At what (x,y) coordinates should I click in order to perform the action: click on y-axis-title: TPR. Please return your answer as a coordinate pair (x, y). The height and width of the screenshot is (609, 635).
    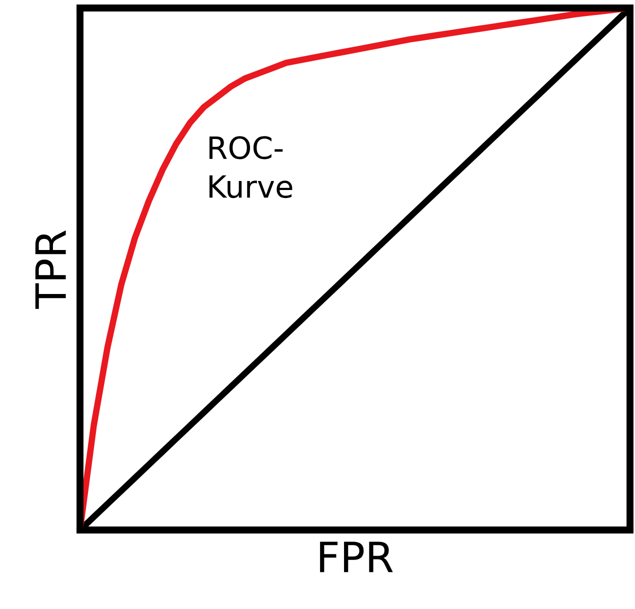
    Looking at the image, I should click on (50, 269).